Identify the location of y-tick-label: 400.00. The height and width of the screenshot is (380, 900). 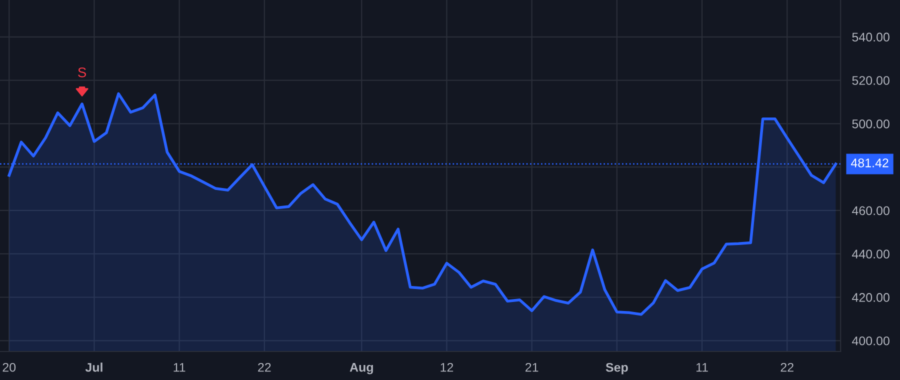
(871, 341).